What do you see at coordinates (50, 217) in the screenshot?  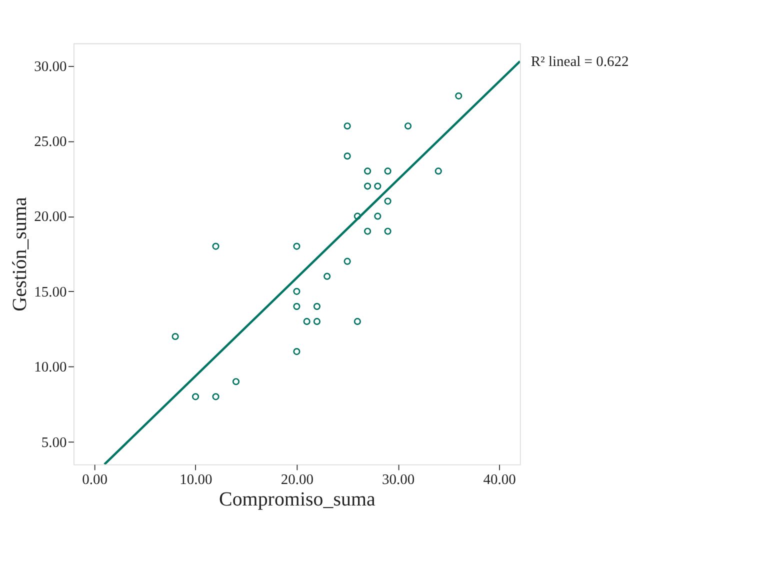 I see `y-tick-label: 20.00` at bounding box center [50, 217].